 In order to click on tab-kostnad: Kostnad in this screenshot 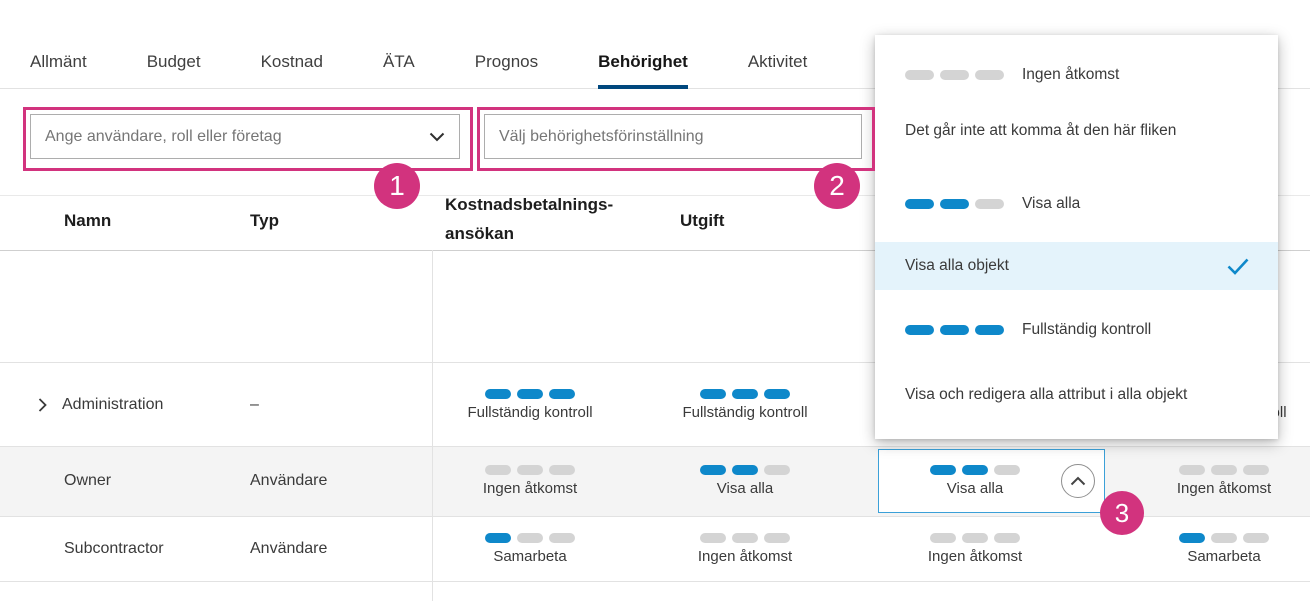, I will do `click(291, 61)`.